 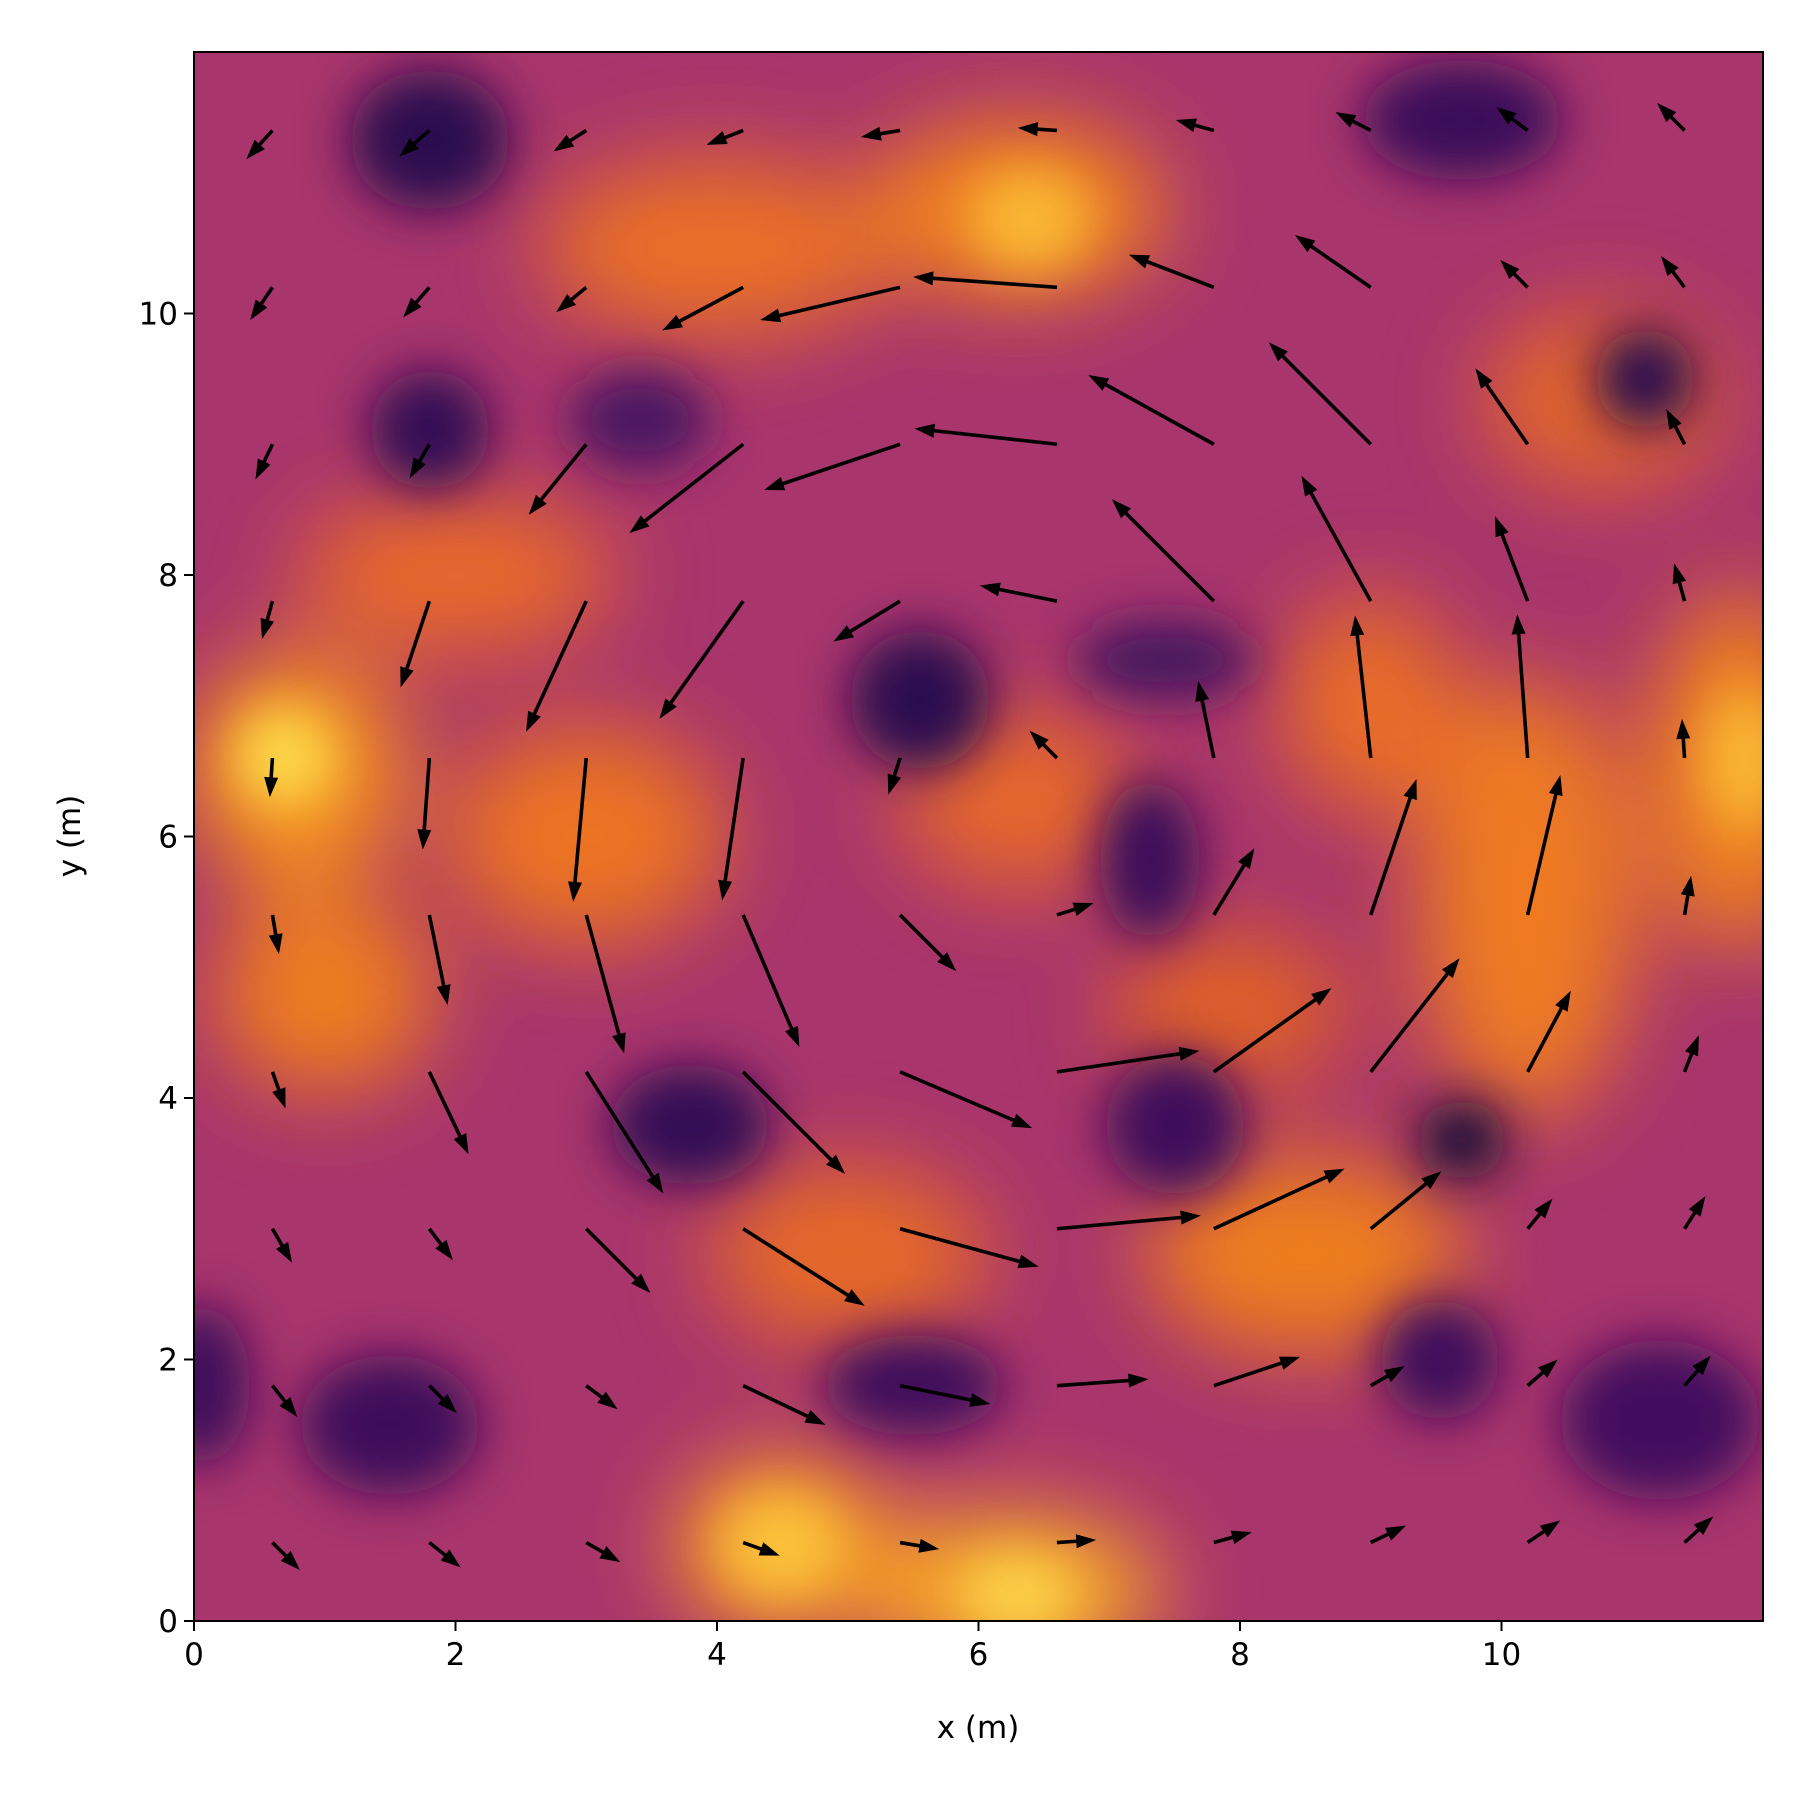 I want to click on y-tick-label: 4, so click(x=168, y=1099).